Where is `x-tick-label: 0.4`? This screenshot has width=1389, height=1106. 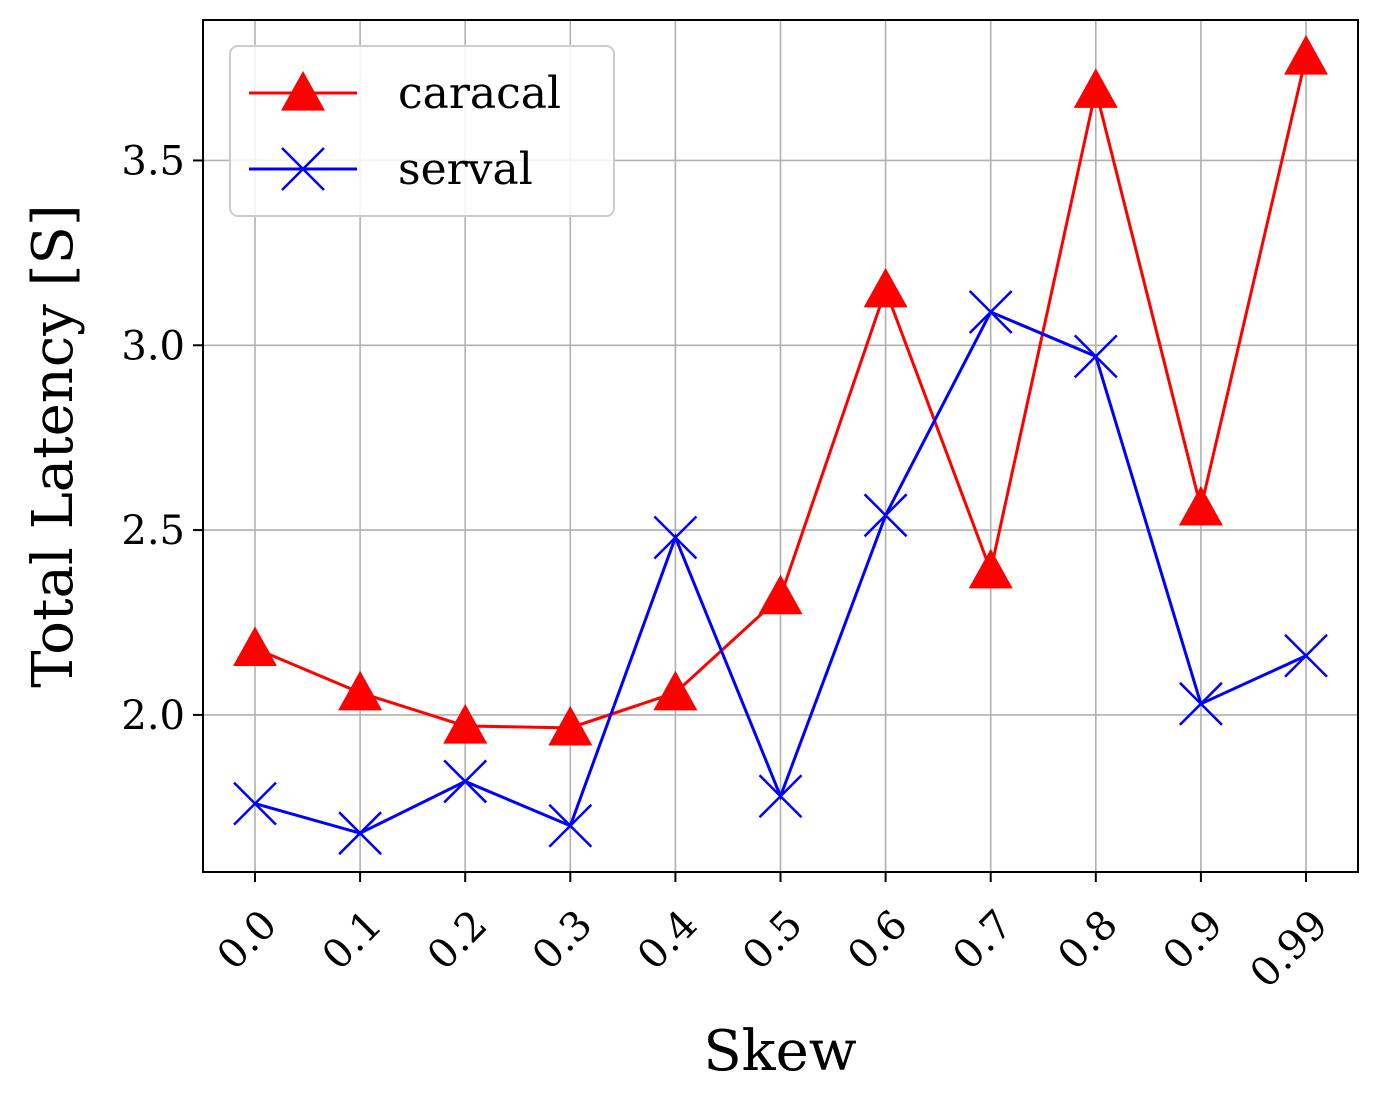 x-tick-label: 0.4 is located at coordinates (668, 941).